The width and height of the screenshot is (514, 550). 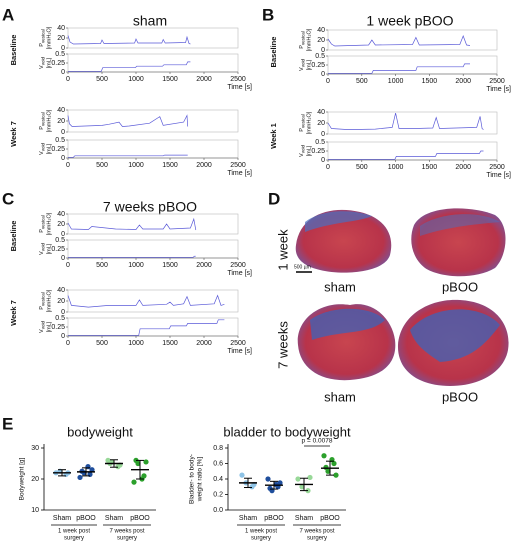 I want to click on y-tick-label: 0.8, so click(x=218, y=448).